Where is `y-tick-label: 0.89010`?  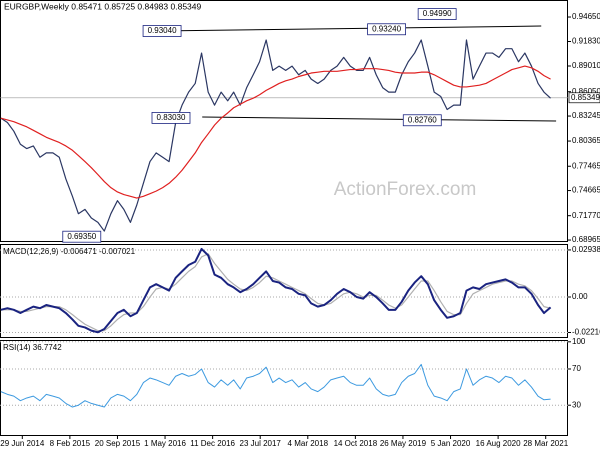
y-tick-label: 0.89010 is located at coordinates (586, 65).